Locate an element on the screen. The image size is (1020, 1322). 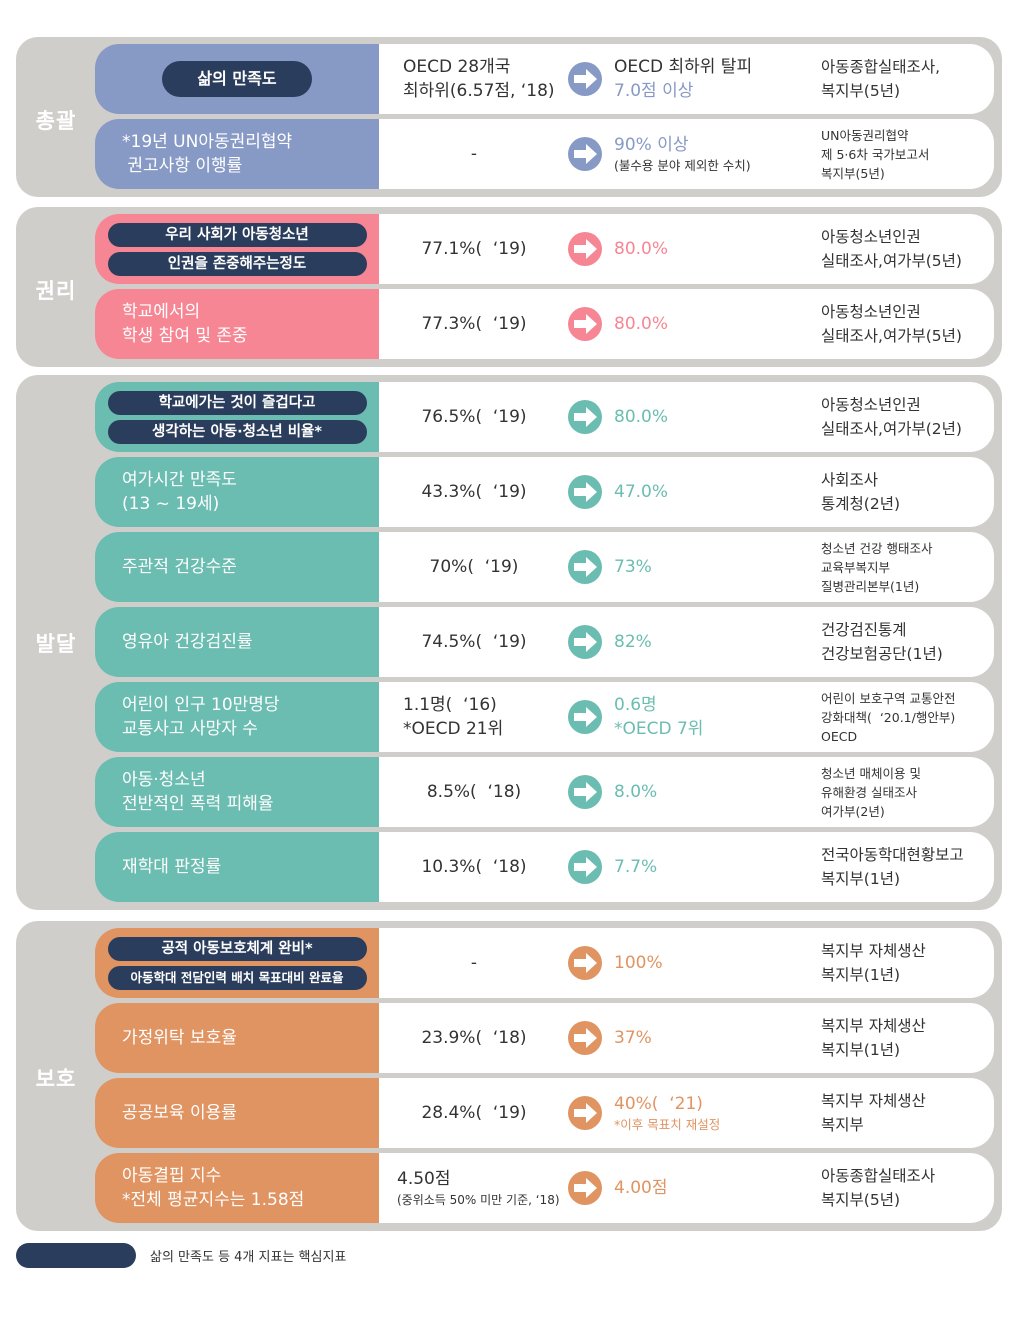
indicator-cell: 아동결핍 지수 *전체 평균지수는 1.58점 is located at coordinates (237, 1188).